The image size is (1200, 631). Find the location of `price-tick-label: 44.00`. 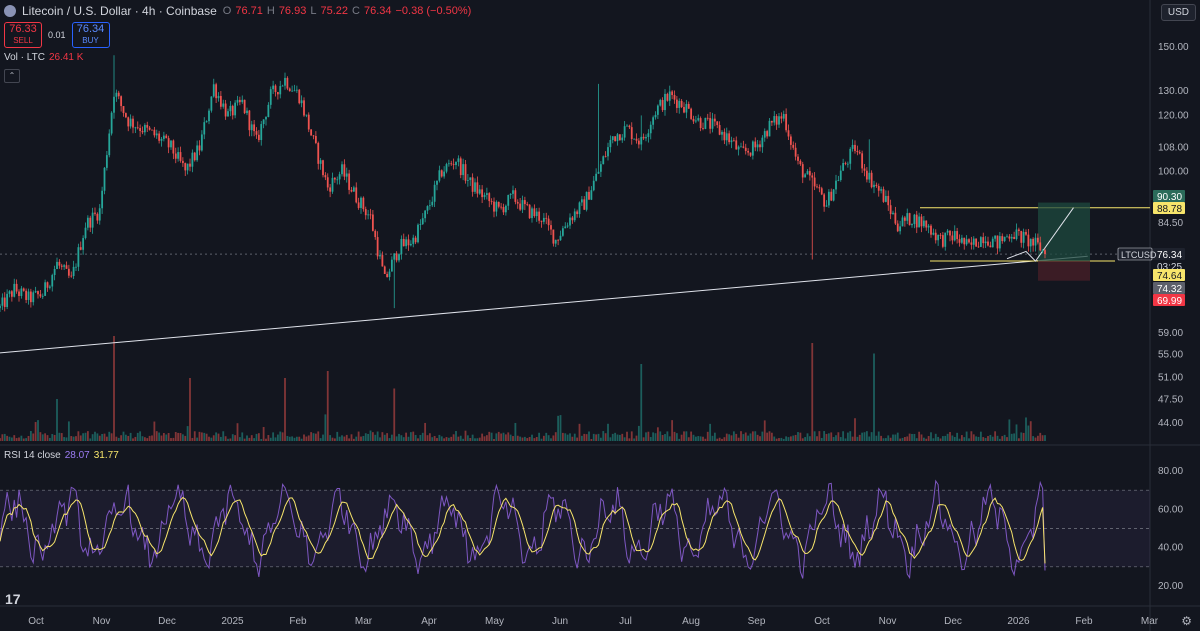

price-tick-label: 44.00 is located at coordinates (1170, 423).